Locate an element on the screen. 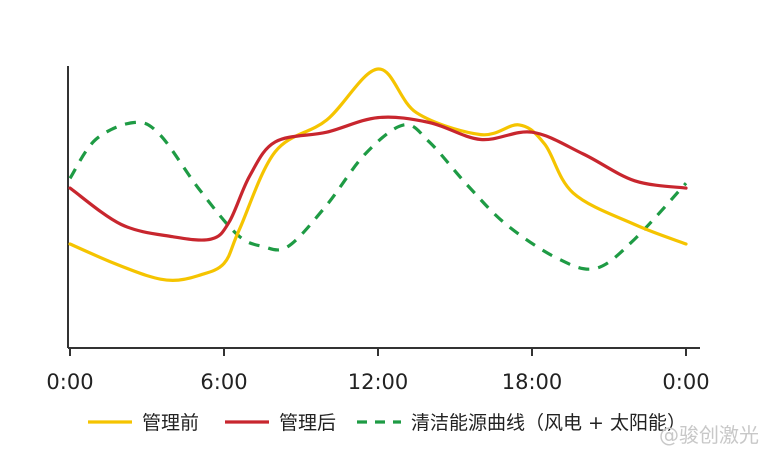  legend-label-3: 清洁能源曲线（风电 + 太阳能） is located at coordinates (548, 423).